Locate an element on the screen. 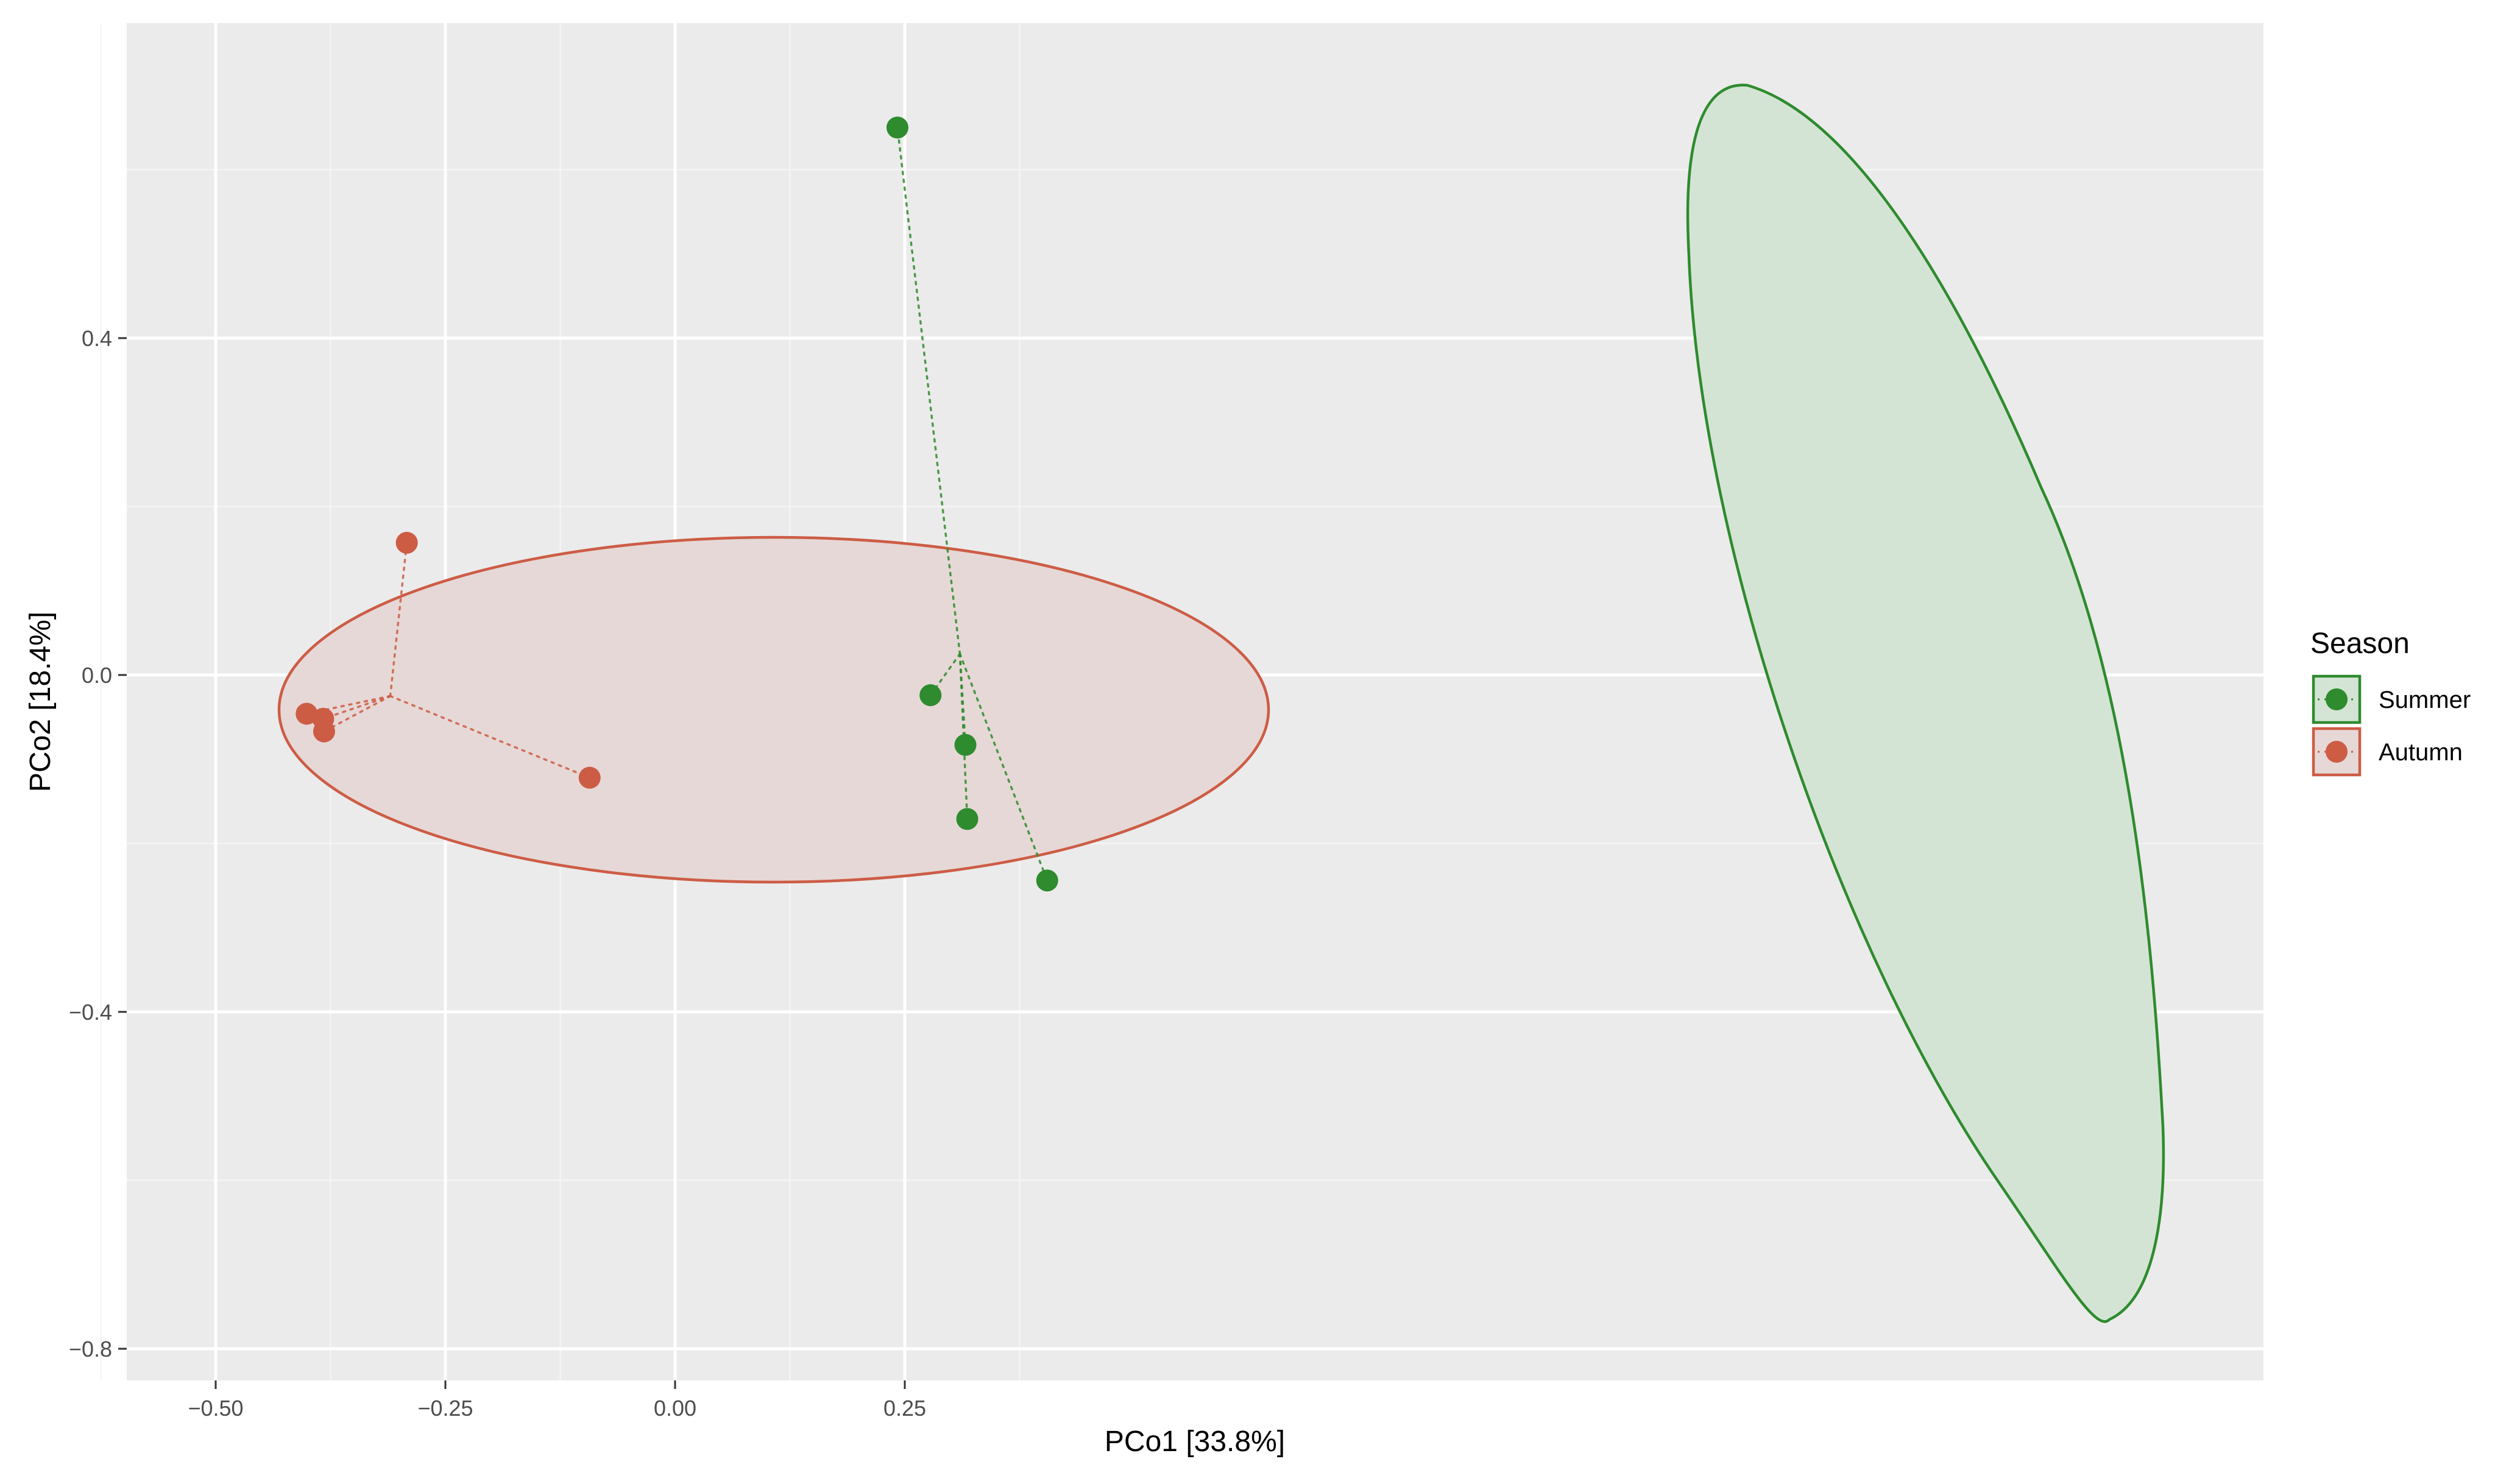 Image resolution: width=2495 pixels, height=1484 pixels. x-tick-label: 0.00 is located at coordinates (675, 1408).